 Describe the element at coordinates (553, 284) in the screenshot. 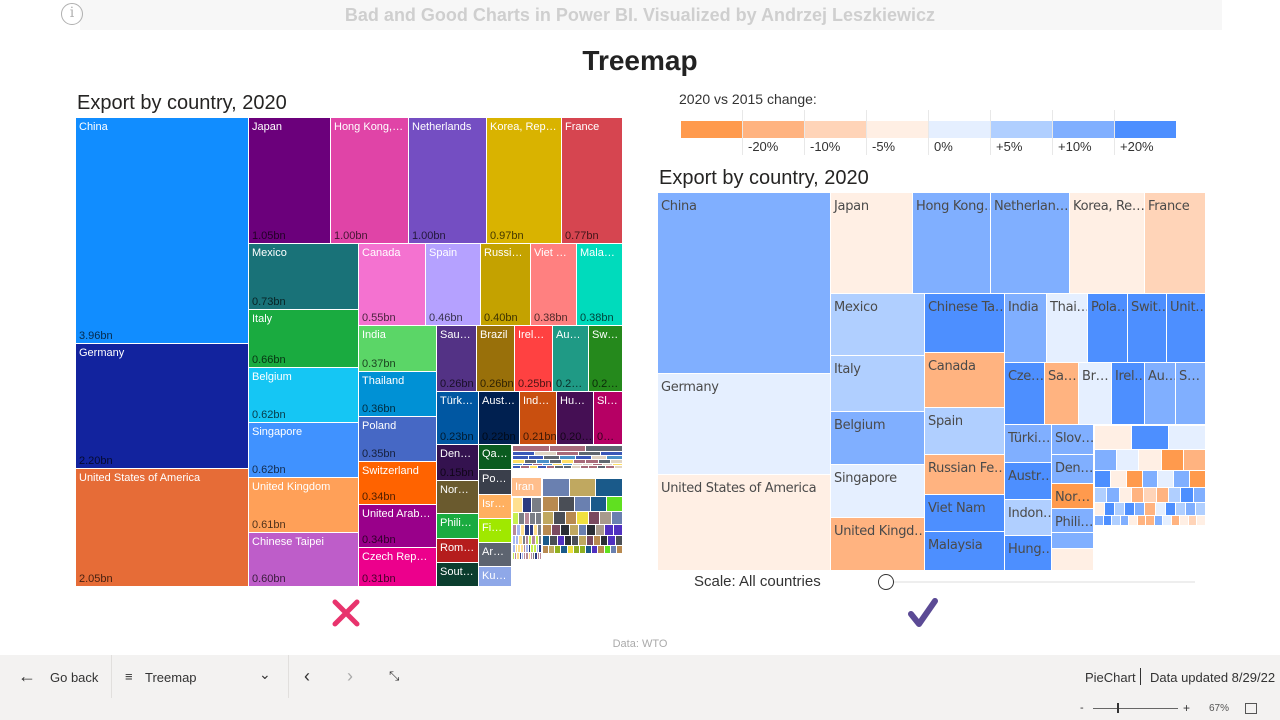

I see `treemap-tile: Viet … 0.38bn` at that location.